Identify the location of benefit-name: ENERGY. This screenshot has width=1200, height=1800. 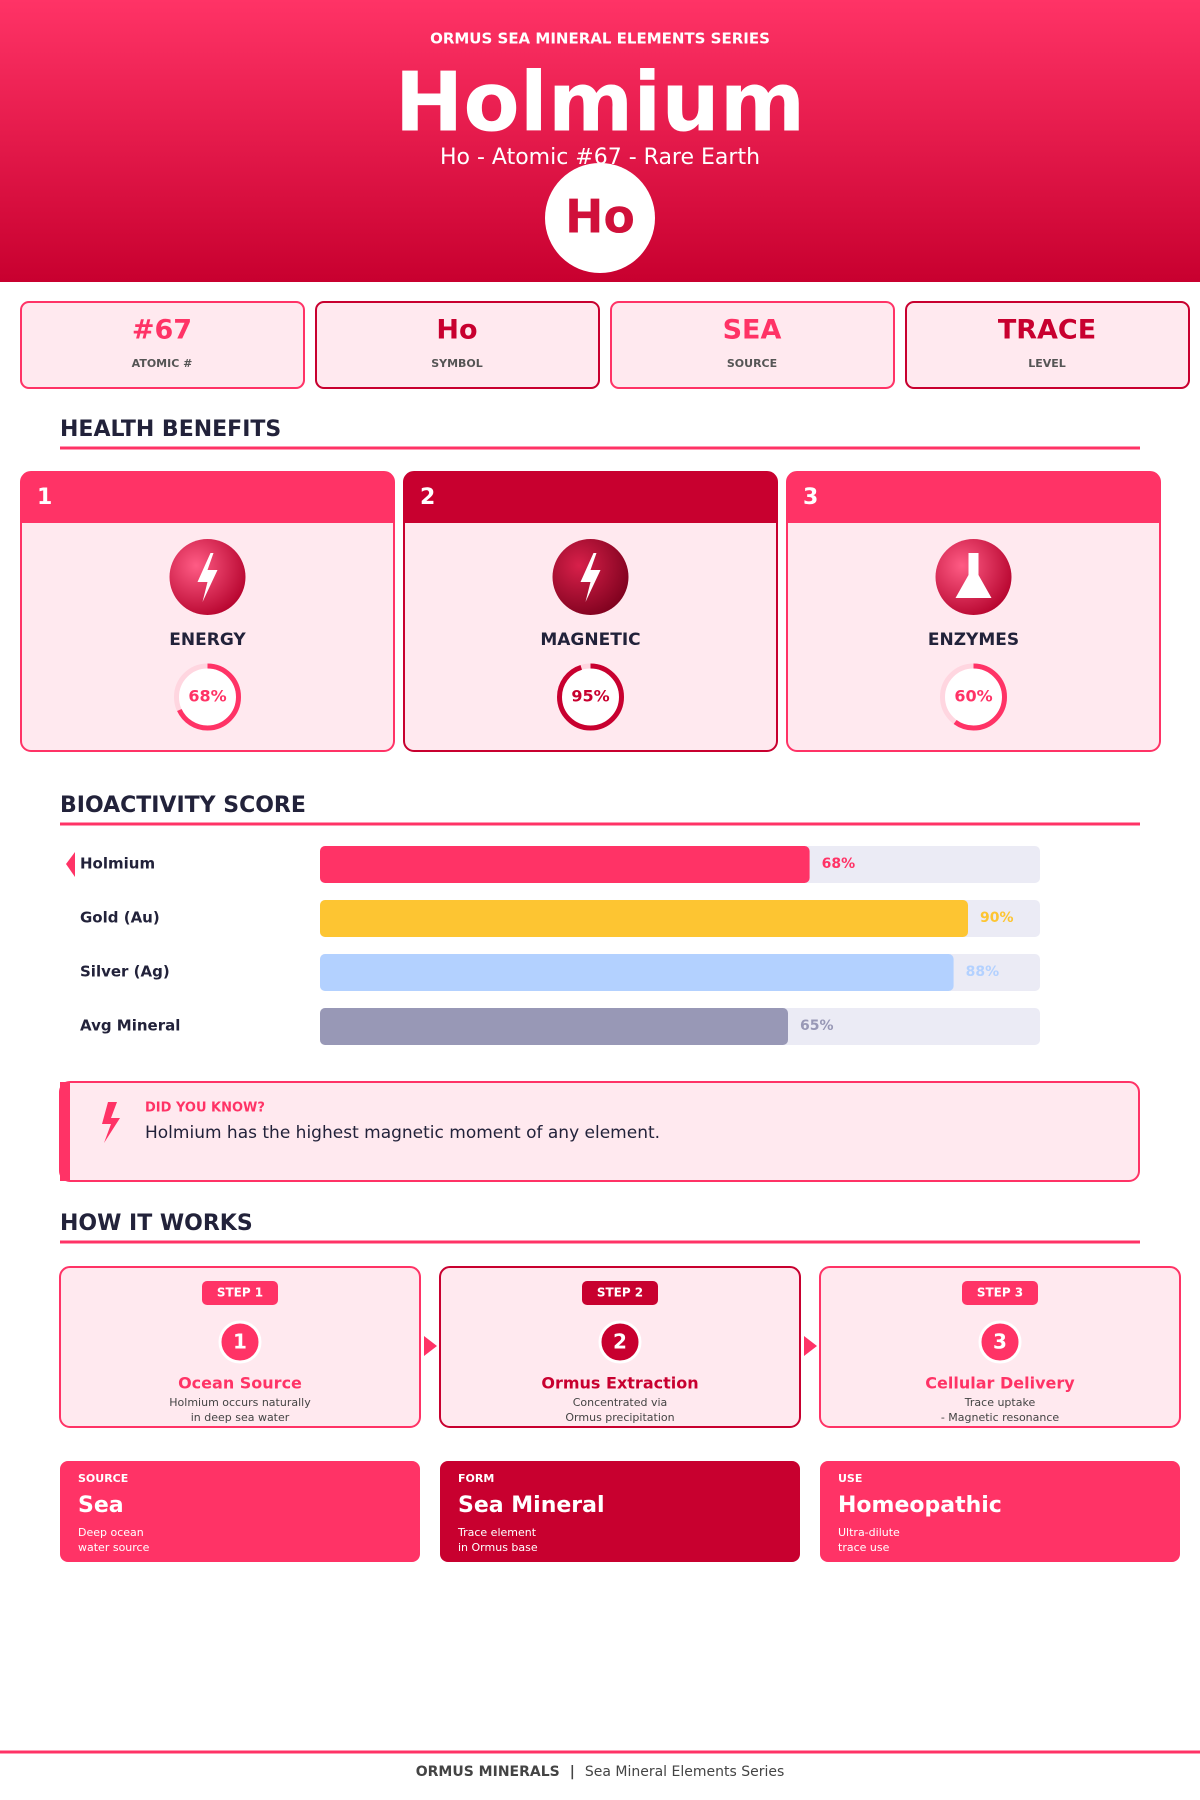
(207, 640).